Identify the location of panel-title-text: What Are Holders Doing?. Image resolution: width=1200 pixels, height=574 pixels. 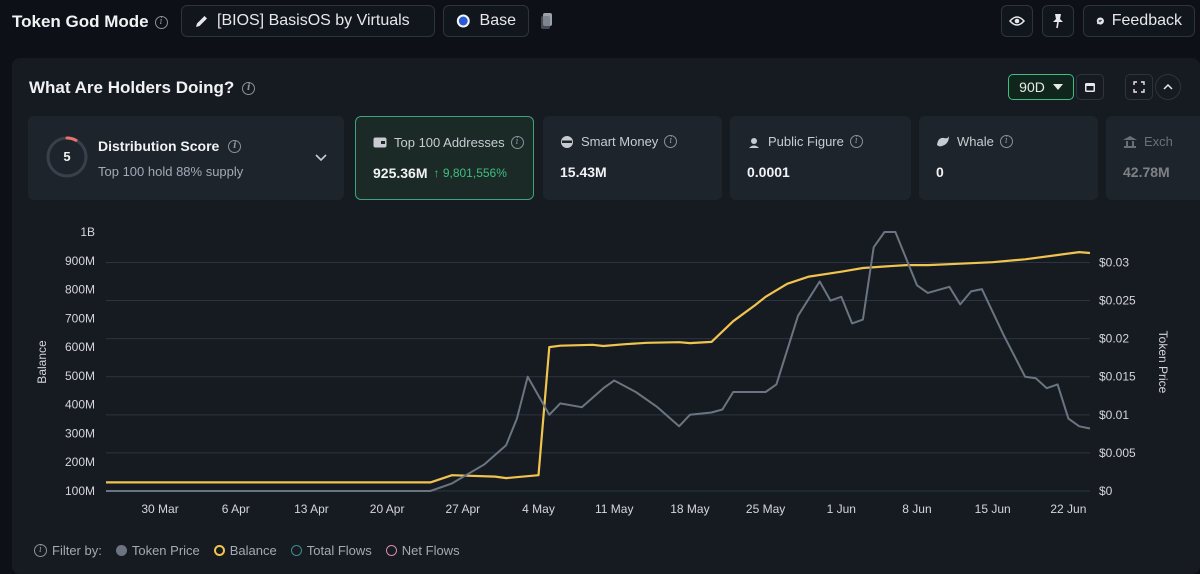
(132, 87).